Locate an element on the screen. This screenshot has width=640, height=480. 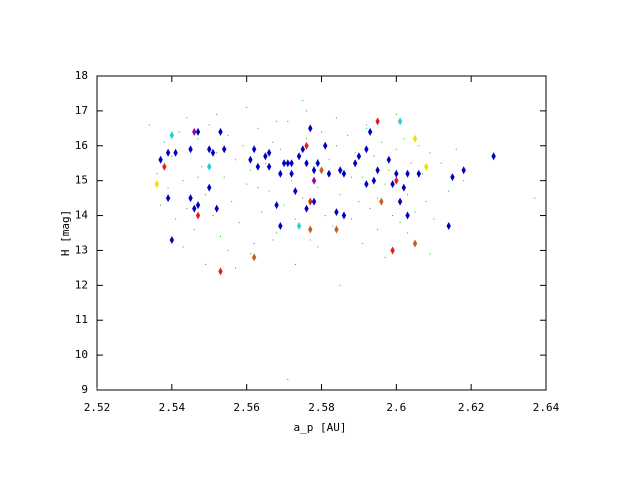
y-tick-label: 13 is located at coordinates (81, 249).